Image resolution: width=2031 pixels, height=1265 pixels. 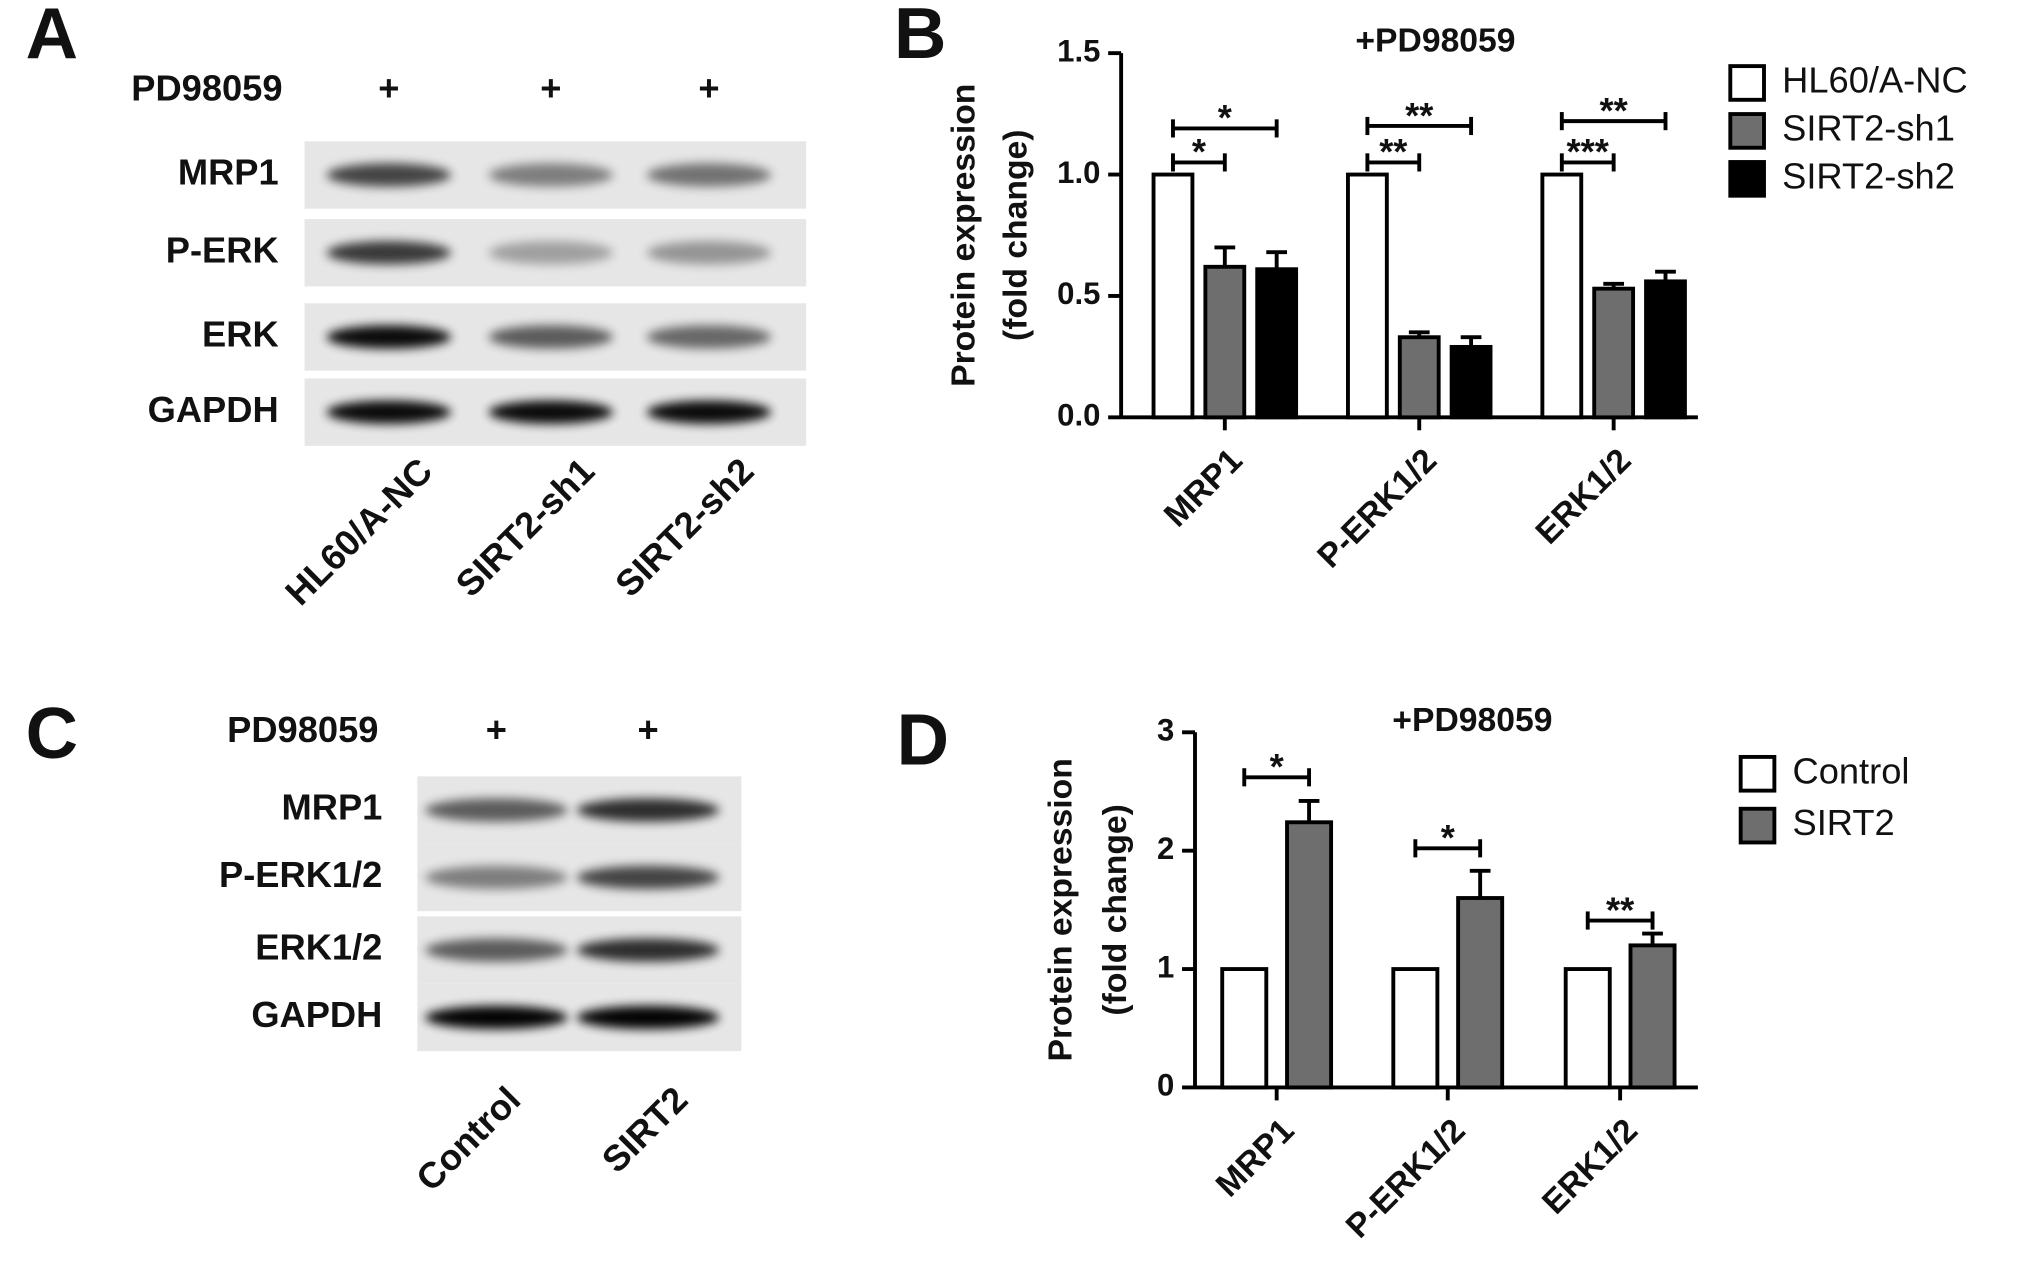 What do you see at coordinates (1868, 175) in the screenshot?
I see `legend-text: SIRT2-sh2` at bounding box center [1868, 175].